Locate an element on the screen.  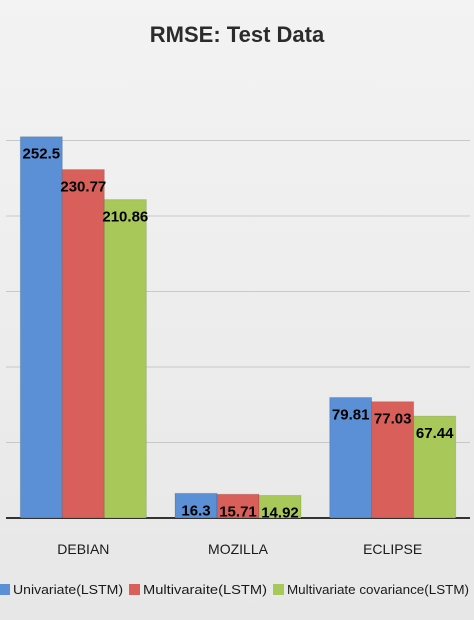
legend-label-3: Multivariate covariance(LSTM) is located at coordinates (378, 589).